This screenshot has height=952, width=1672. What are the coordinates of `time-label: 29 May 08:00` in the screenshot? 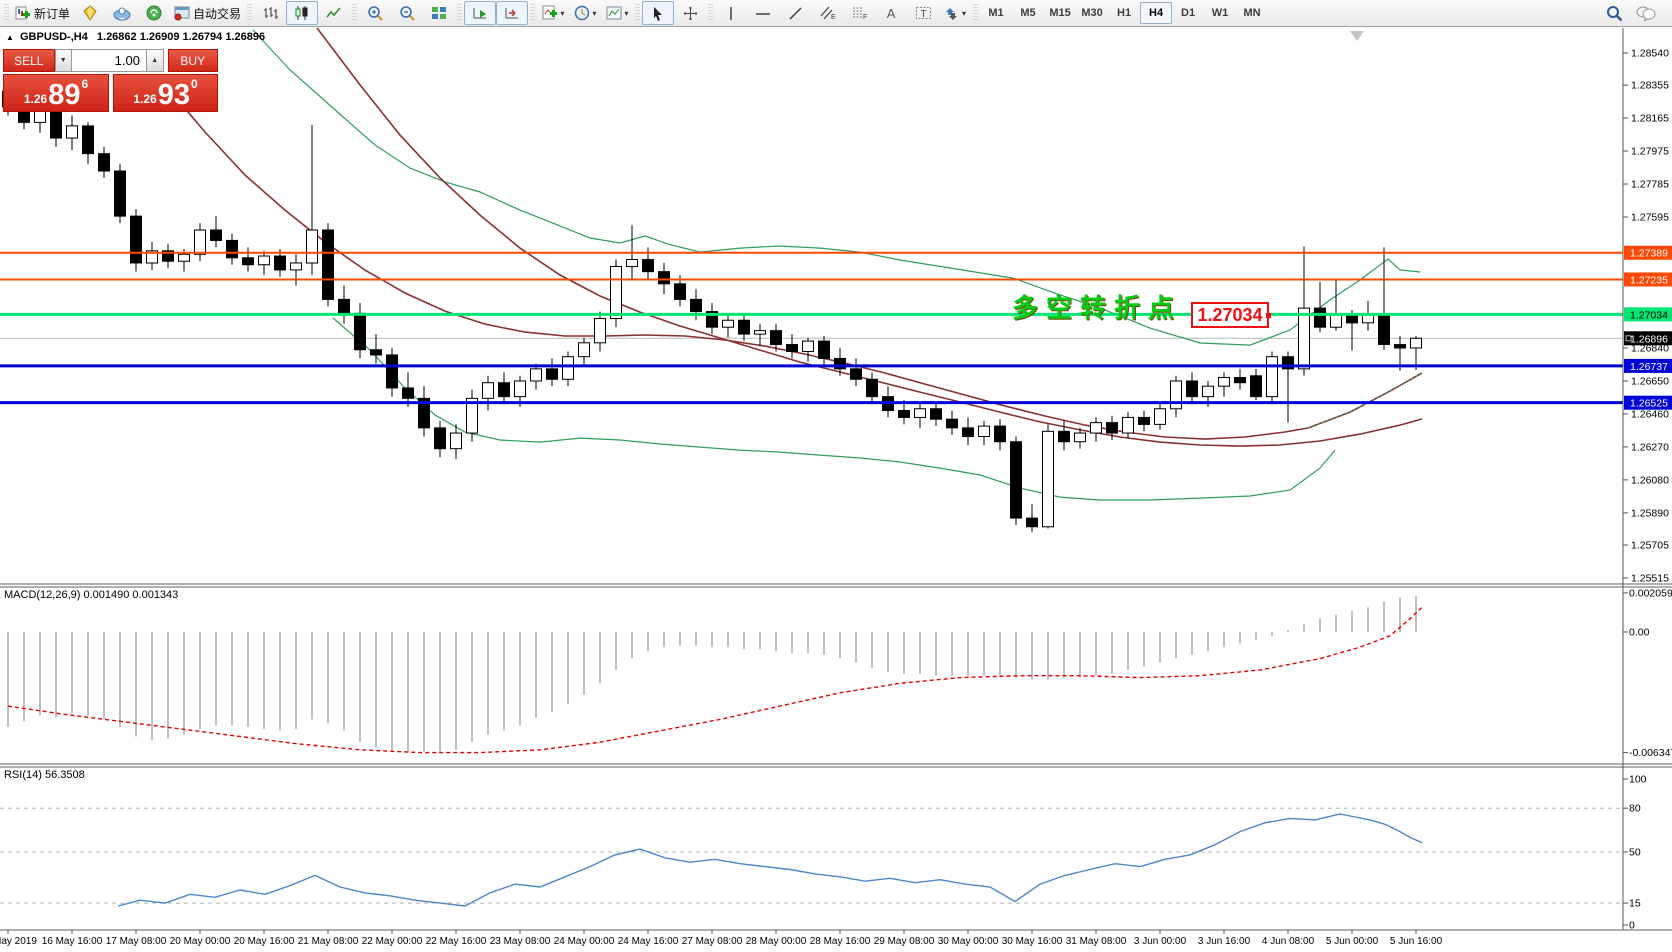 It's located at (904, 941).